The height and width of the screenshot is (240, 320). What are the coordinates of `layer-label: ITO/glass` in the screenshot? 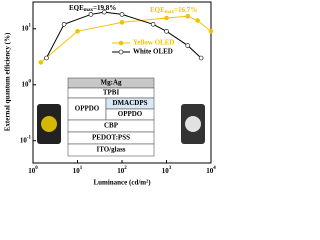 It's located at (110, 150).